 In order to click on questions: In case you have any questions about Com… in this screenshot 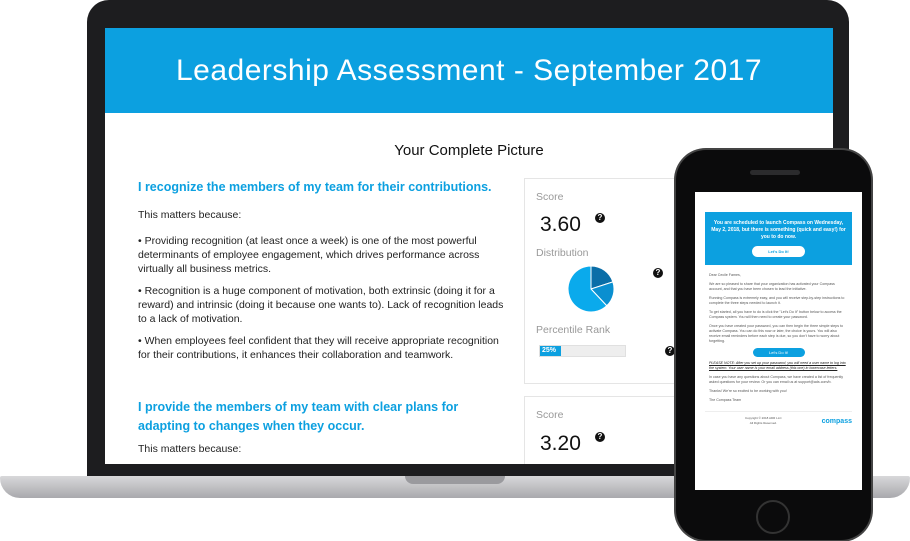, I will do `click(776, 379)`.